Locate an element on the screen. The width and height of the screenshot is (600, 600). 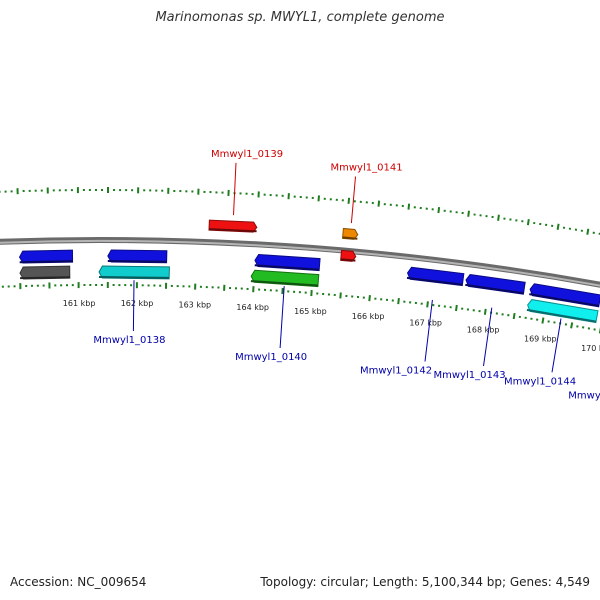
gene-label-mmwyl1-0144: Mmwyl1_0144 is located at coordinates (540, 381).